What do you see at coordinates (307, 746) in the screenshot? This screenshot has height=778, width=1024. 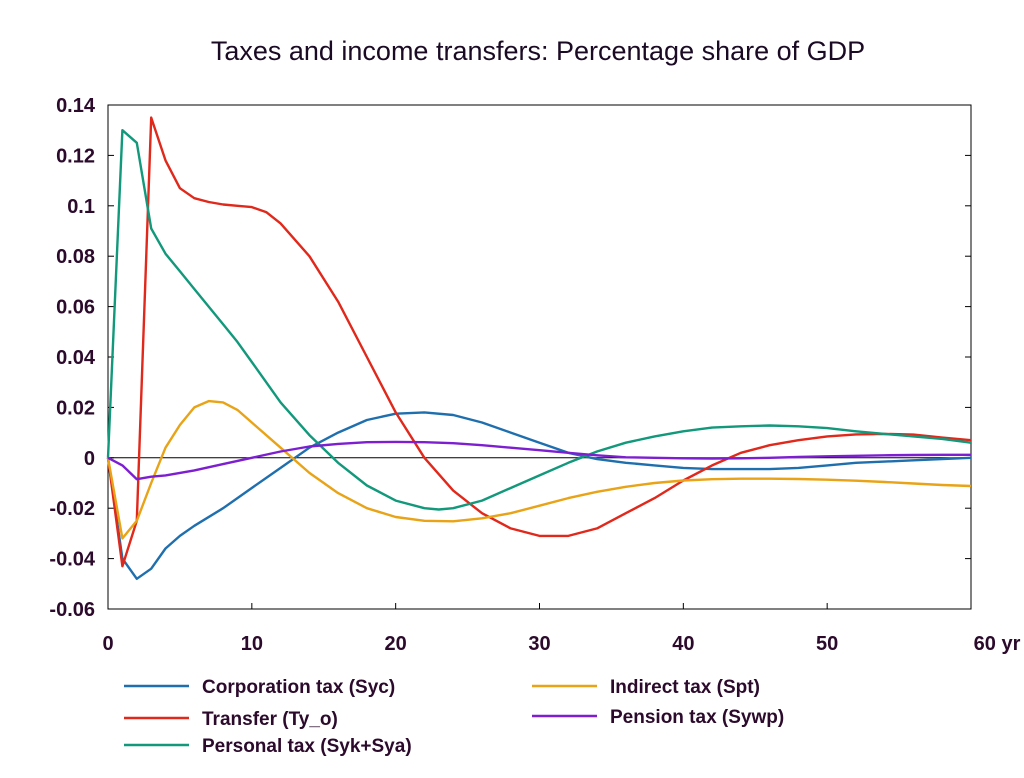 I see `legend-label: Personal tax (Syk+Sya)` at bounding box center [307, 746].